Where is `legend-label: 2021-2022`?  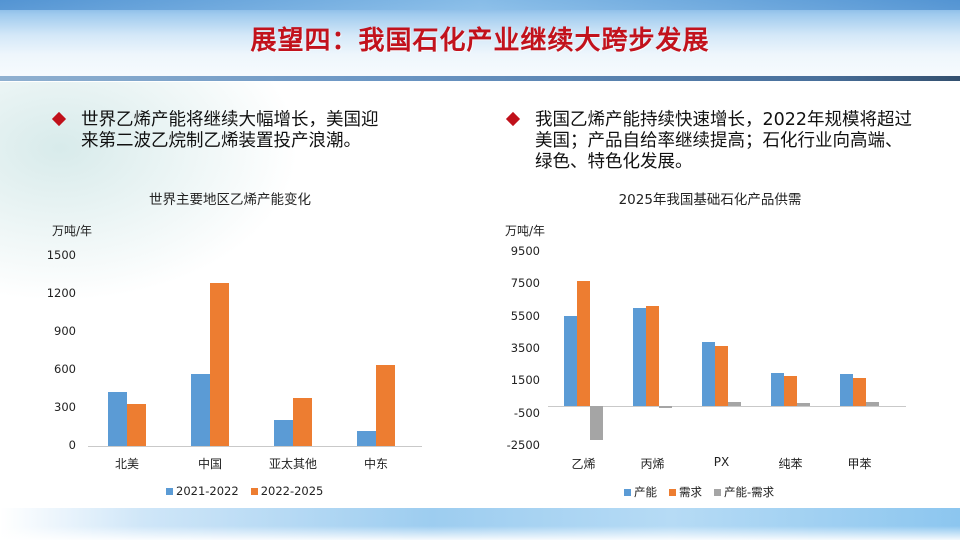 legend-label: 2021-2022 is located at coordinates (207, 491).